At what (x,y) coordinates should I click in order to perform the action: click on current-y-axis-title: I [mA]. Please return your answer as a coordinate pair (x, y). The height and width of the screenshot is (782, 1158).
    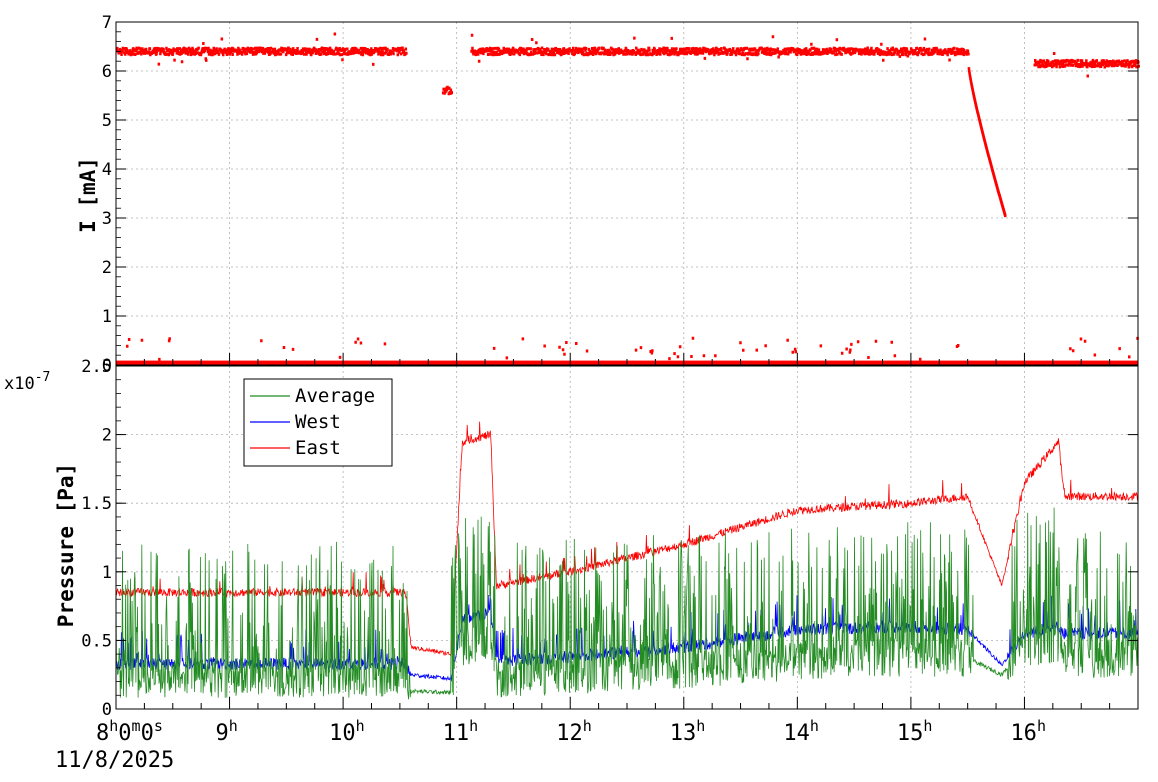
    Looking at the image, I should click on (88, 195).